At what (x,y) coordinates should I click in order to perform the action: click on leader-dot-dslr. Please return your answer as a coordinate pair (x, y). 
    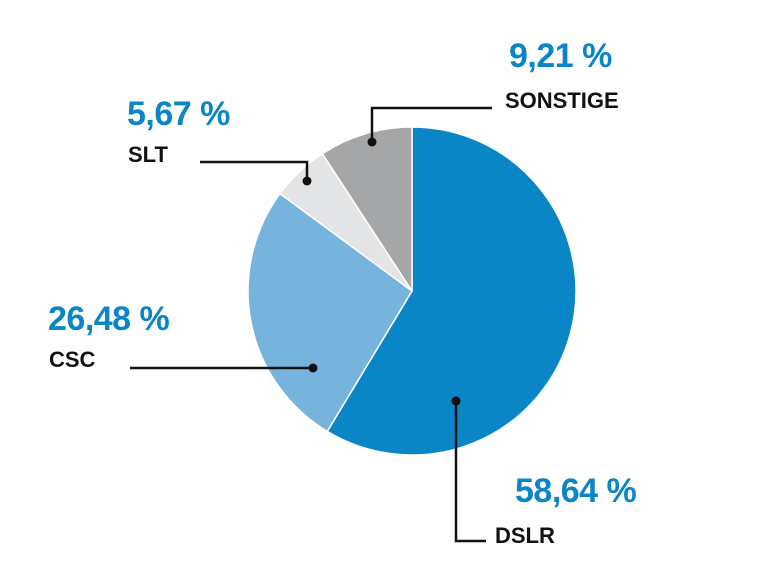
    Looking at the image, I should click on (456, 401).